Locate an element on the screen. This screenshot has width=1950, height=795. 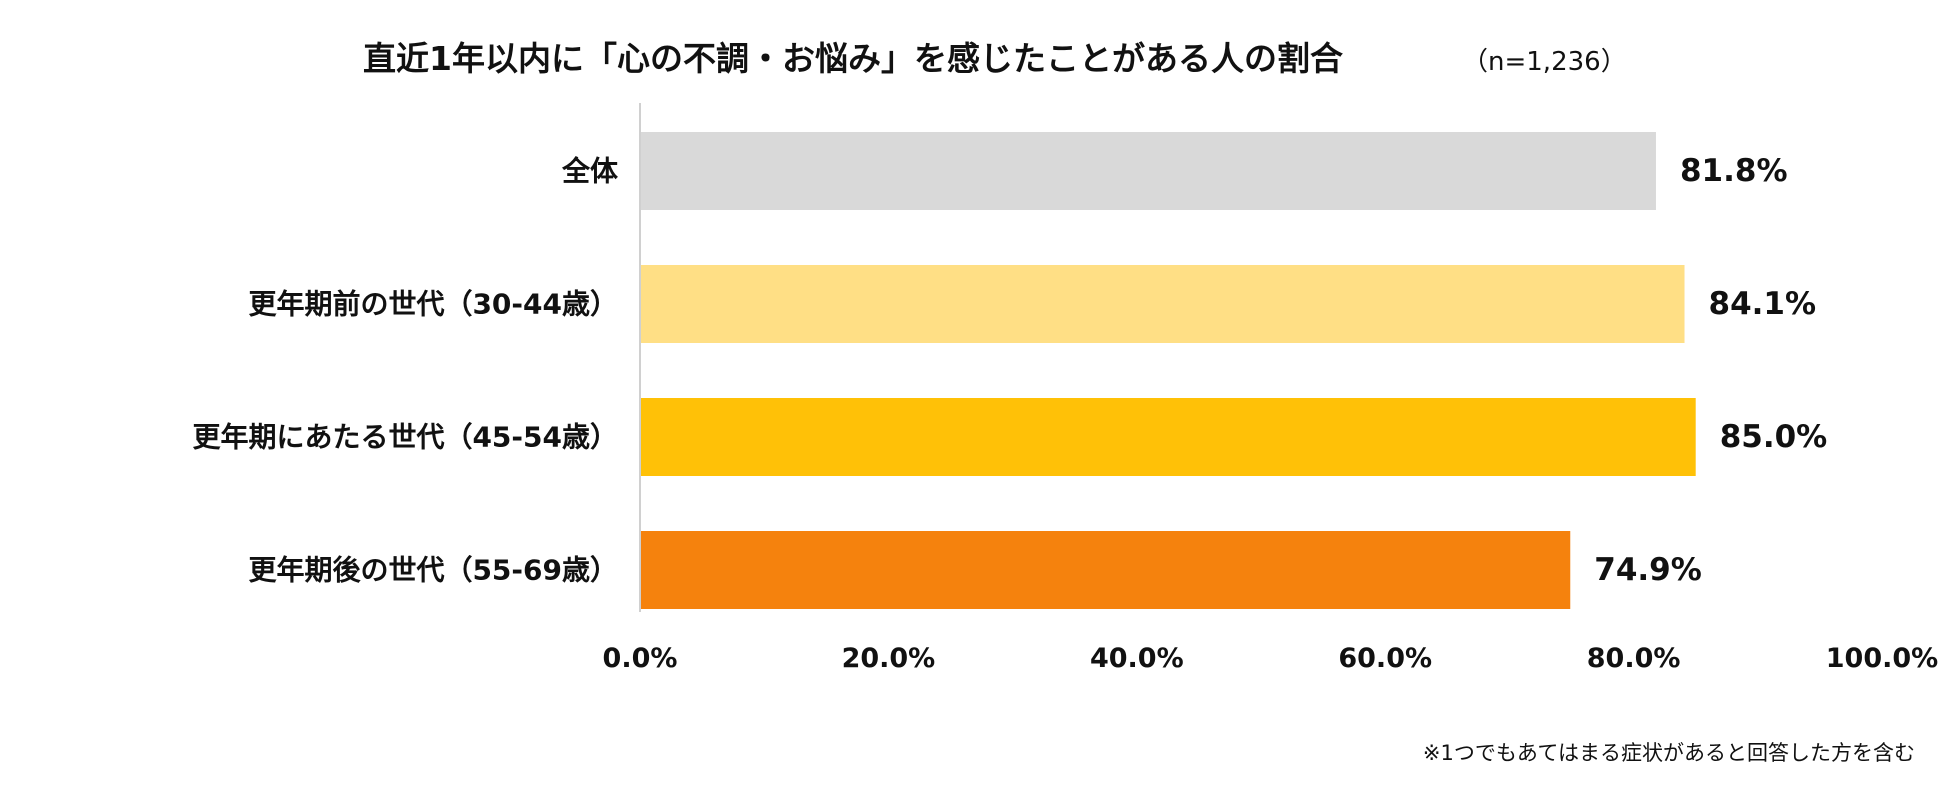
category-label-2: 更年期にあたる世代（45-54歳） is located at coordinates (405, 437).